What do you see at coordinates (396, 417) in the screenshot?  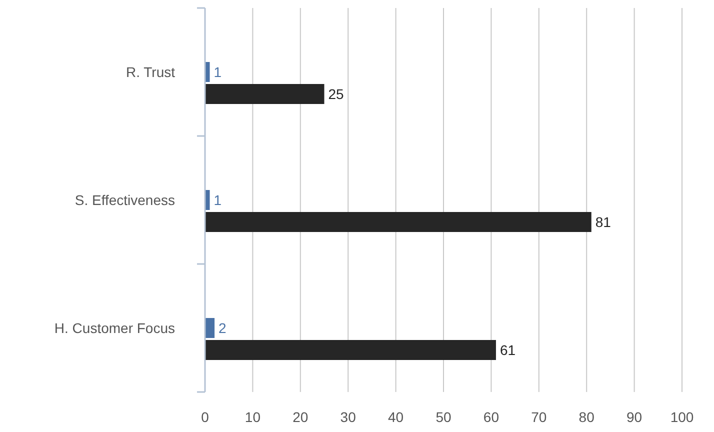 I see `x-tick-label: 40` at bounding box center [396, 417].